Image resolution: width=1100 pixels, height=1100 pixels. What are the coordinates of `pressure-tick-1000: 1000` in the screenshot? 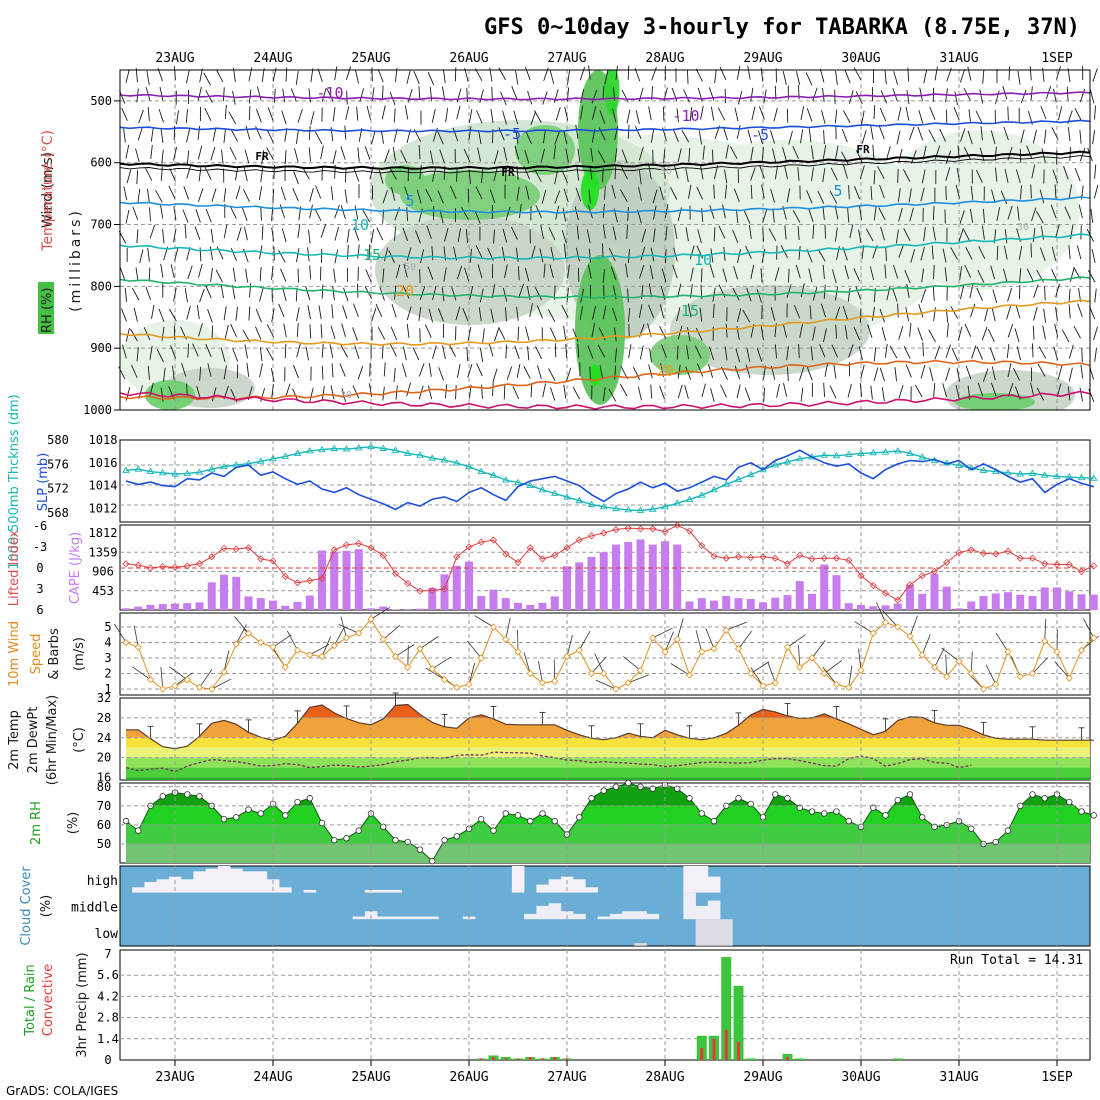 It's located at (97, 410).